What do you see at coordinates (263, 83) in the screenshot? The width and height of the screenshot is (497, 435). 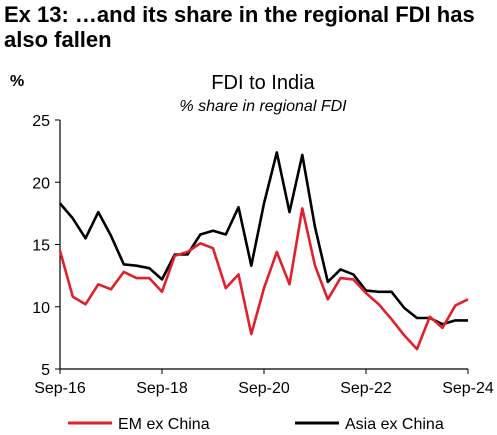 I see `chart-title: FDI to India` at bounding box center [263, 83].